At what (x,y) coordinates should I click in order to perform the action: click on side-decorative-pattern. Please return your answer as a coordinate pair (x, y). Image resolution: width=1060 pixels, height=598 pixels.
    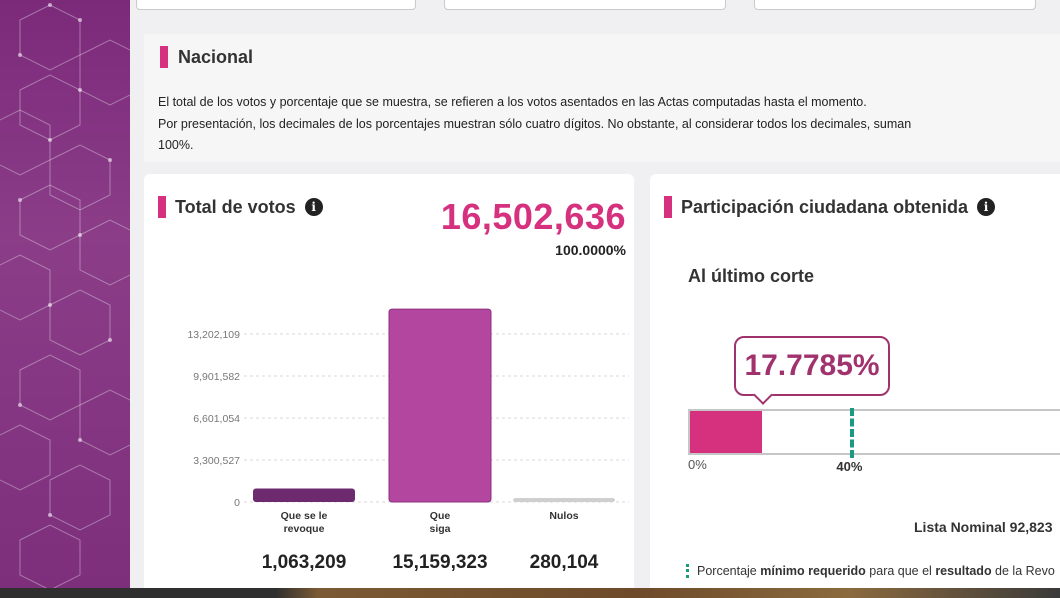
    Looking at the image, I should click on (65, 294).